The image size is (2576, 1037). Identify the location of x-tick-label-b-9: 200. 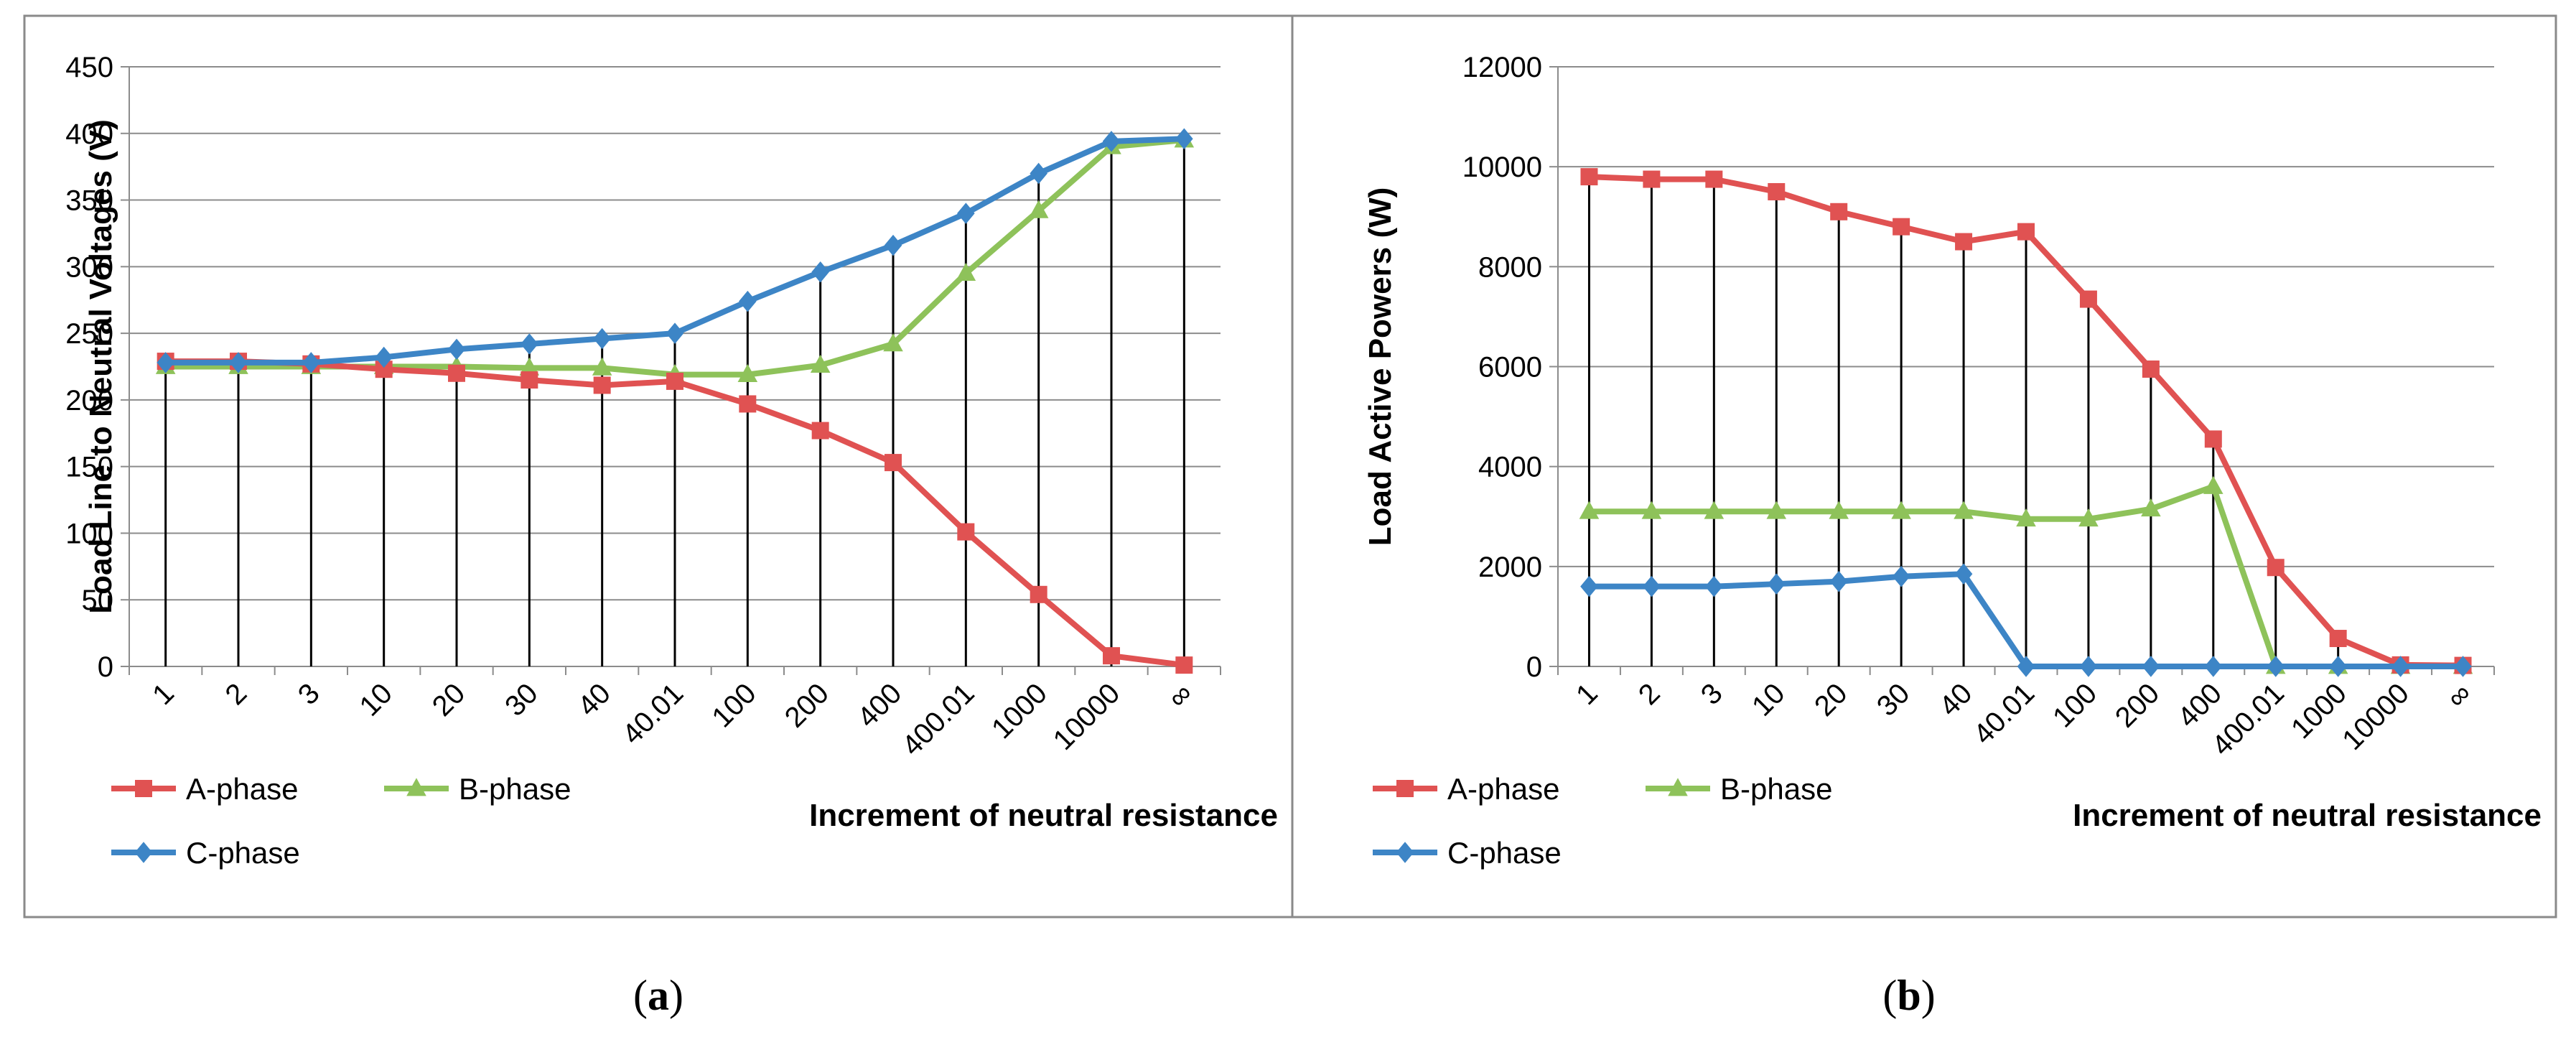
(2137, 705).